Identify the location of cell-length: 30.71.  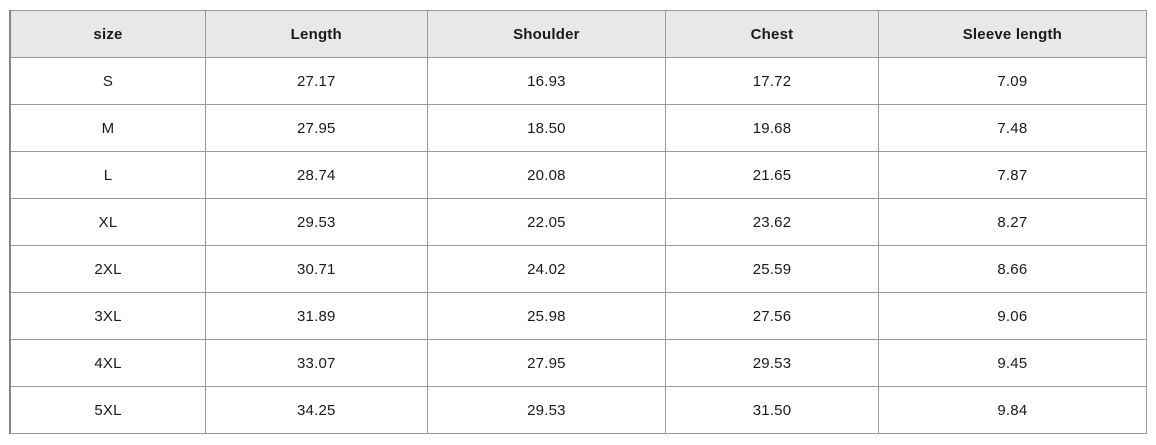
(316, 269).